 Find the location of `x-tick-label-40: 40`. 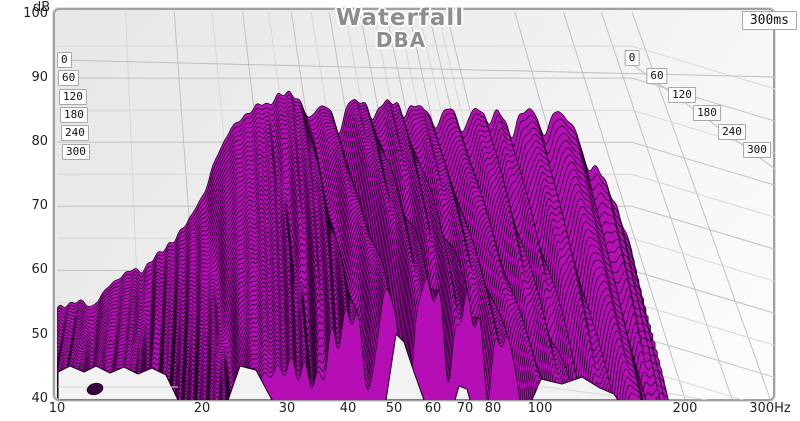

x-tick-label-40: 40 is located at coordinates (348, 408).